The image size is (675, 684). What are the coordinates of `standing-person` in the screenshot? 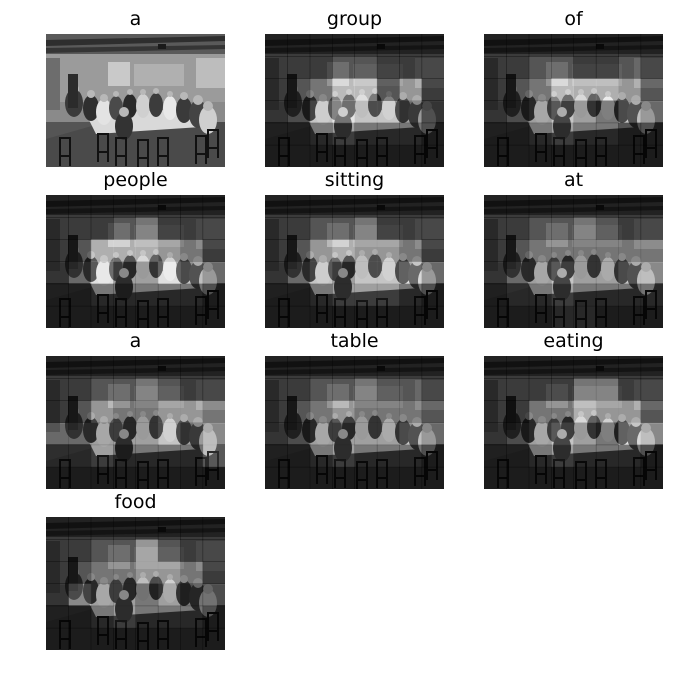 It's located at (73, 574).